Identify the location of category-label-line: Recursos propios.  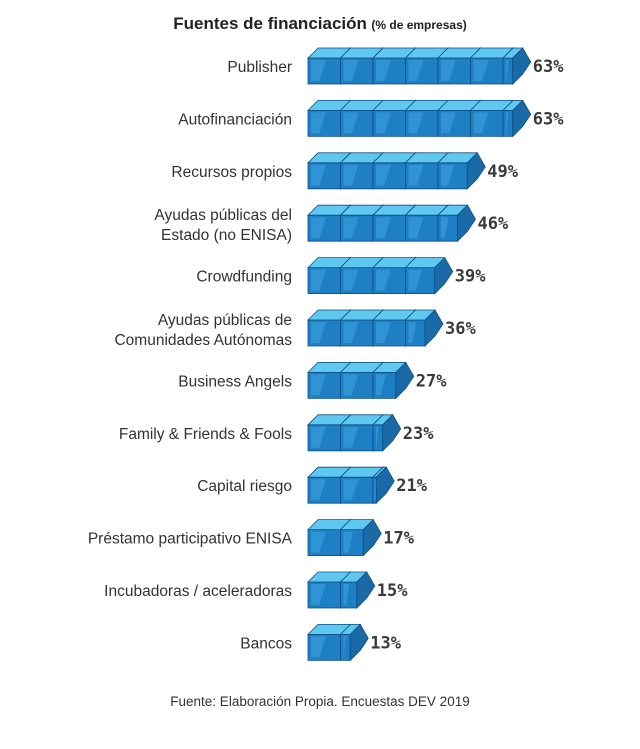
(231, 172).